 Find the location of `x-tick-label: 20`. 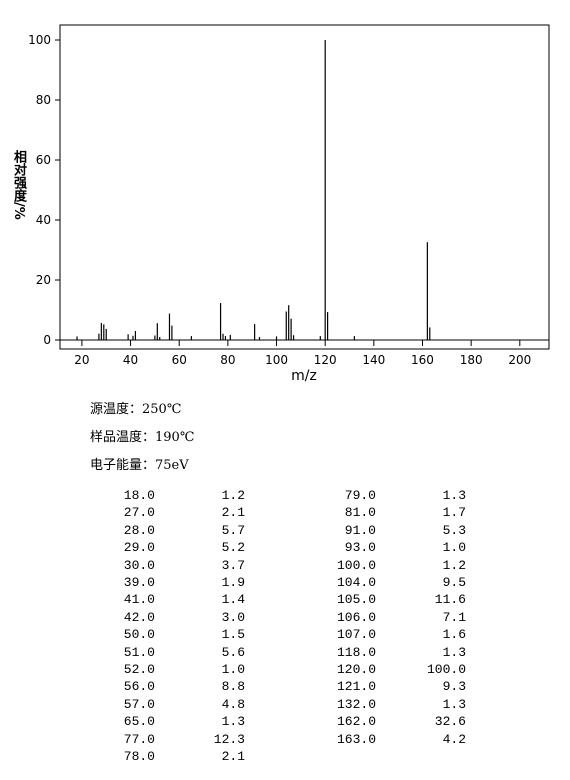

x-tick-label: 20 is located at coordinates (81, 360).